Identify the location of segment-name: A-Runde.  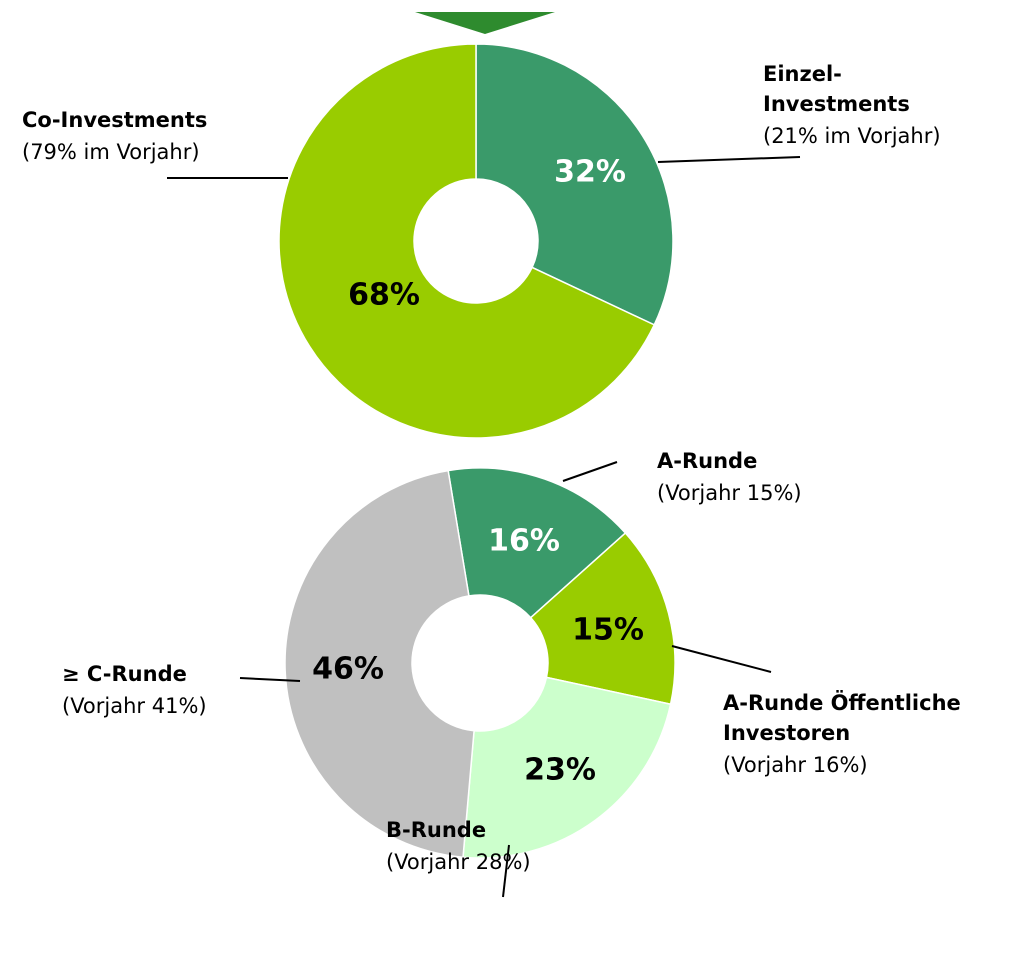
(707, 461).